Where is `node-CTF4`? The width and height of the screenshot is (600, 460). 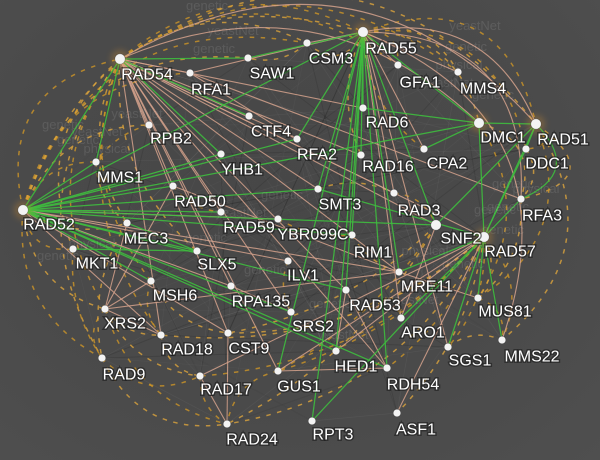 node-CTF4 is located at coordinates (249, 116).